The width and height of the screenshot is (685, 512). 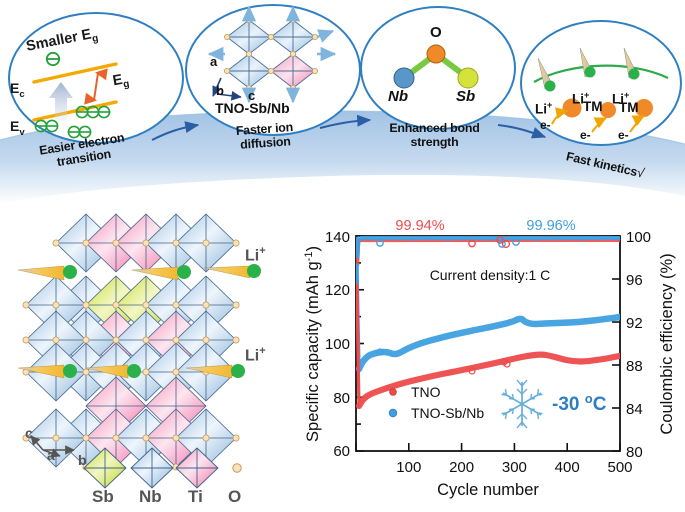 I want to click on li-text-3: Li, so click(x=618, y=99).